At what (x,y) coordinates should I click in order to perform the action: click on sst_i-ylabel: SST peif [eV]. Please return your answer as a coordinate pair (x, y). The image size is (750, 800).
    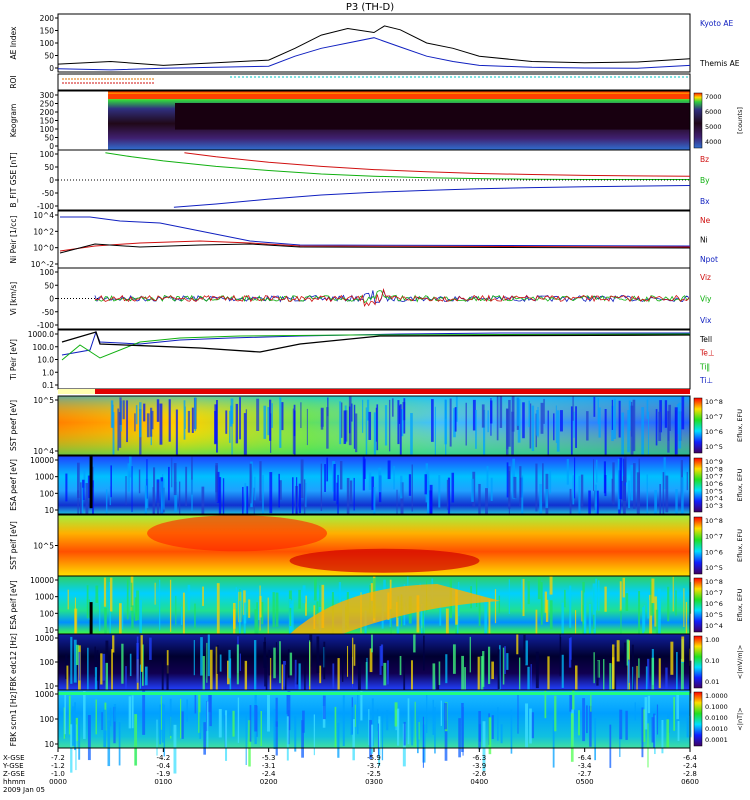
    Looking at the image, I should click on (13, 545).